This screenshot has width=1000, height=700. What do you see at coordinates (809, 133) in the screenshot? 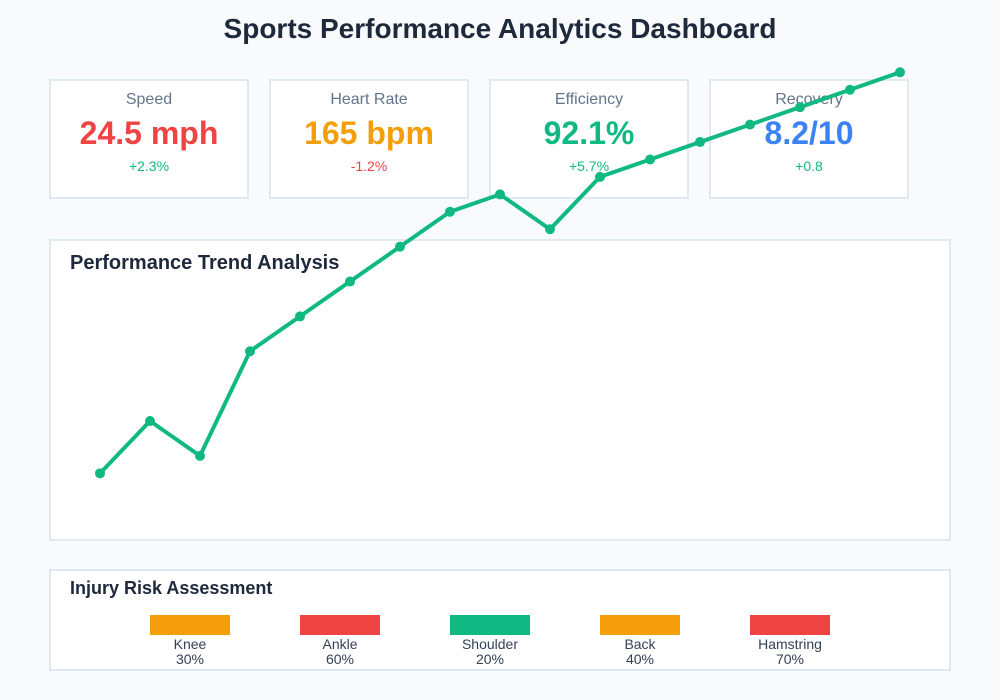
I see `metric-value: 8.2/10` at bounding box center [809, 133].